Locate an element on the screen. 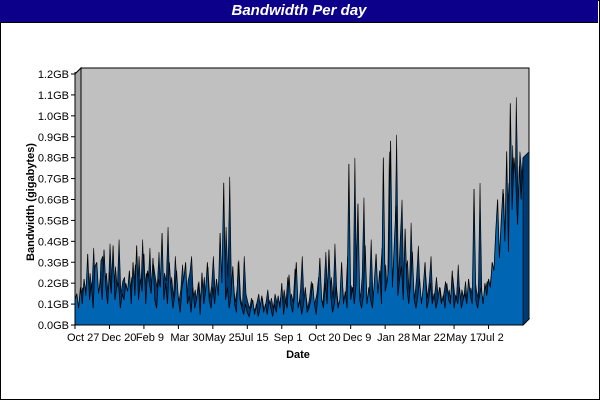 The image size is (600, 400). y-tick-label: 0.6GB is located at coordinates (53, 201).